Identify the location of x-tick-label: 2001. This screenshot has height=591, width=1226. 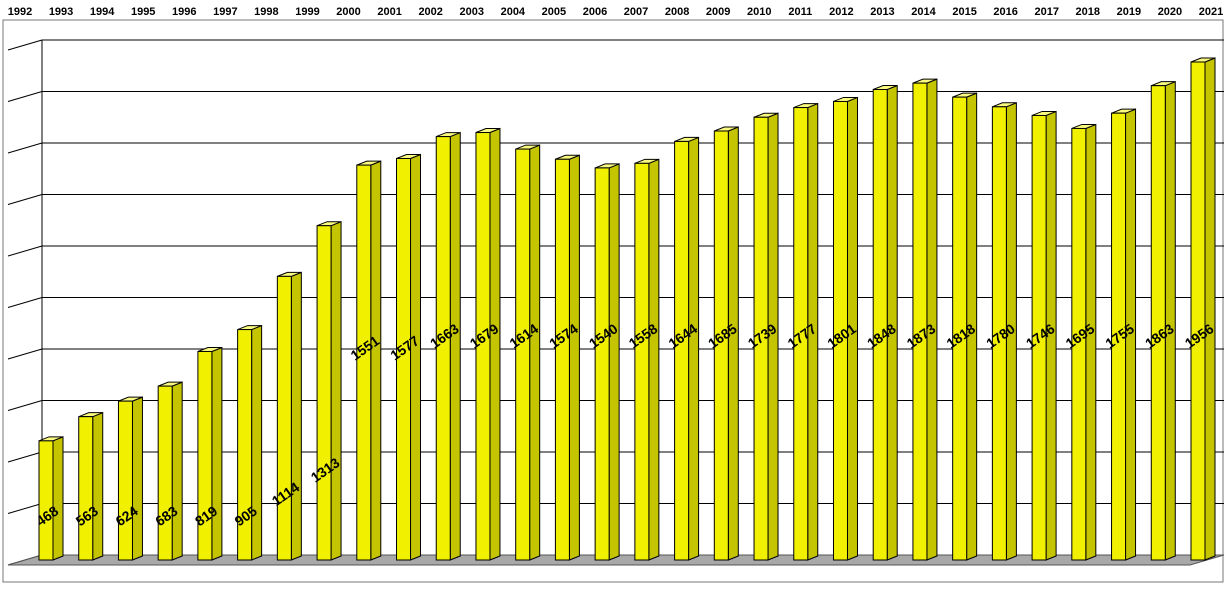
(389, 12).